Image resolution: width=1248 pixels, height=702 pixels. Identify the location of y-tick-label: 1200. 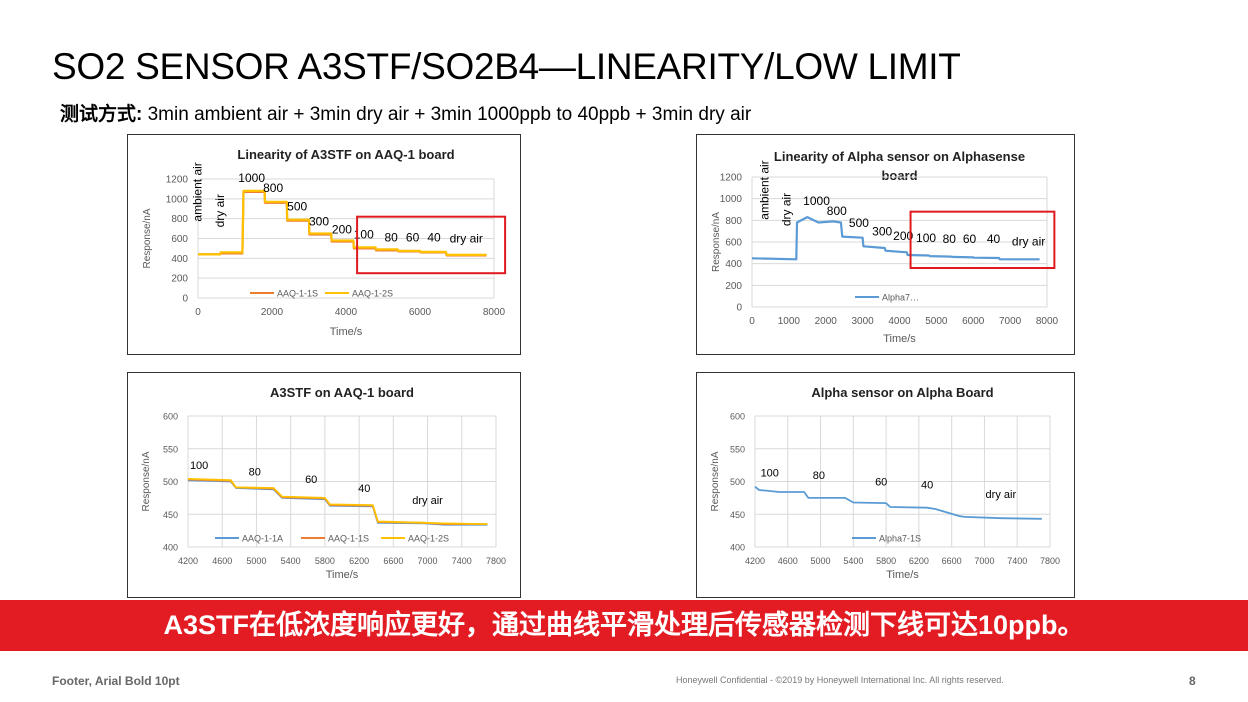
(177, 180).